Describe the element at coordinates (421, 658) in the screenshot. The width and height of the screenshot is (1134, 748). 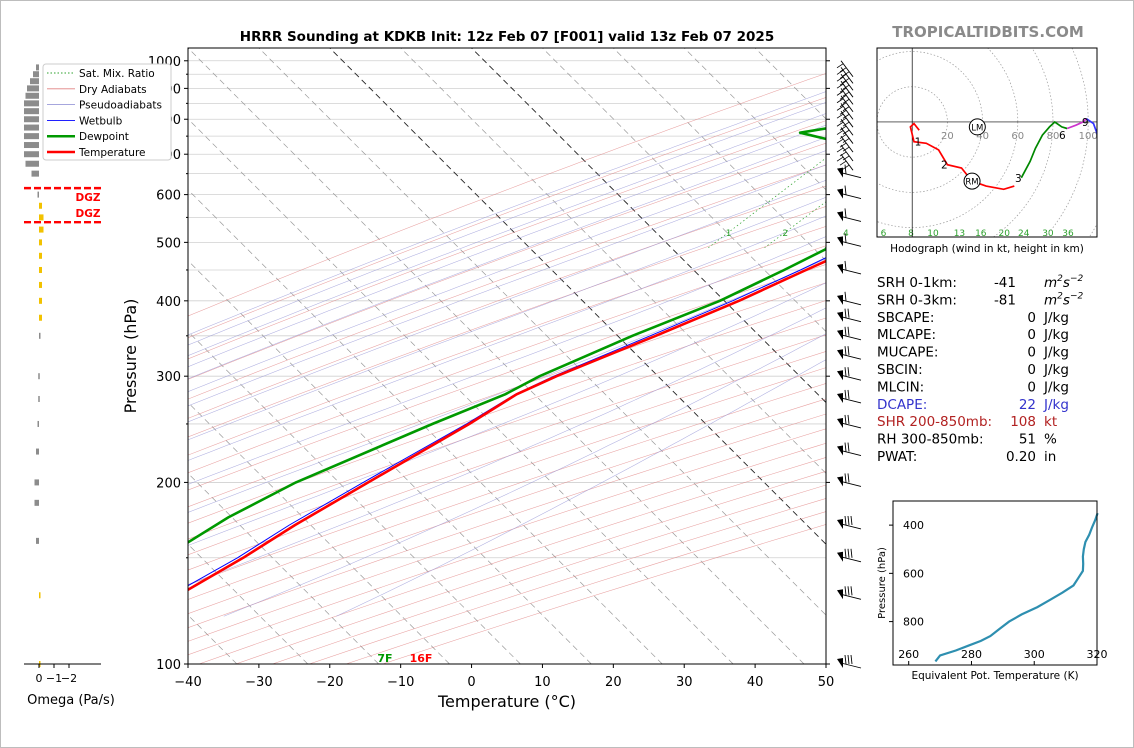
I see `surface-temperature-label: 16F` at that location.